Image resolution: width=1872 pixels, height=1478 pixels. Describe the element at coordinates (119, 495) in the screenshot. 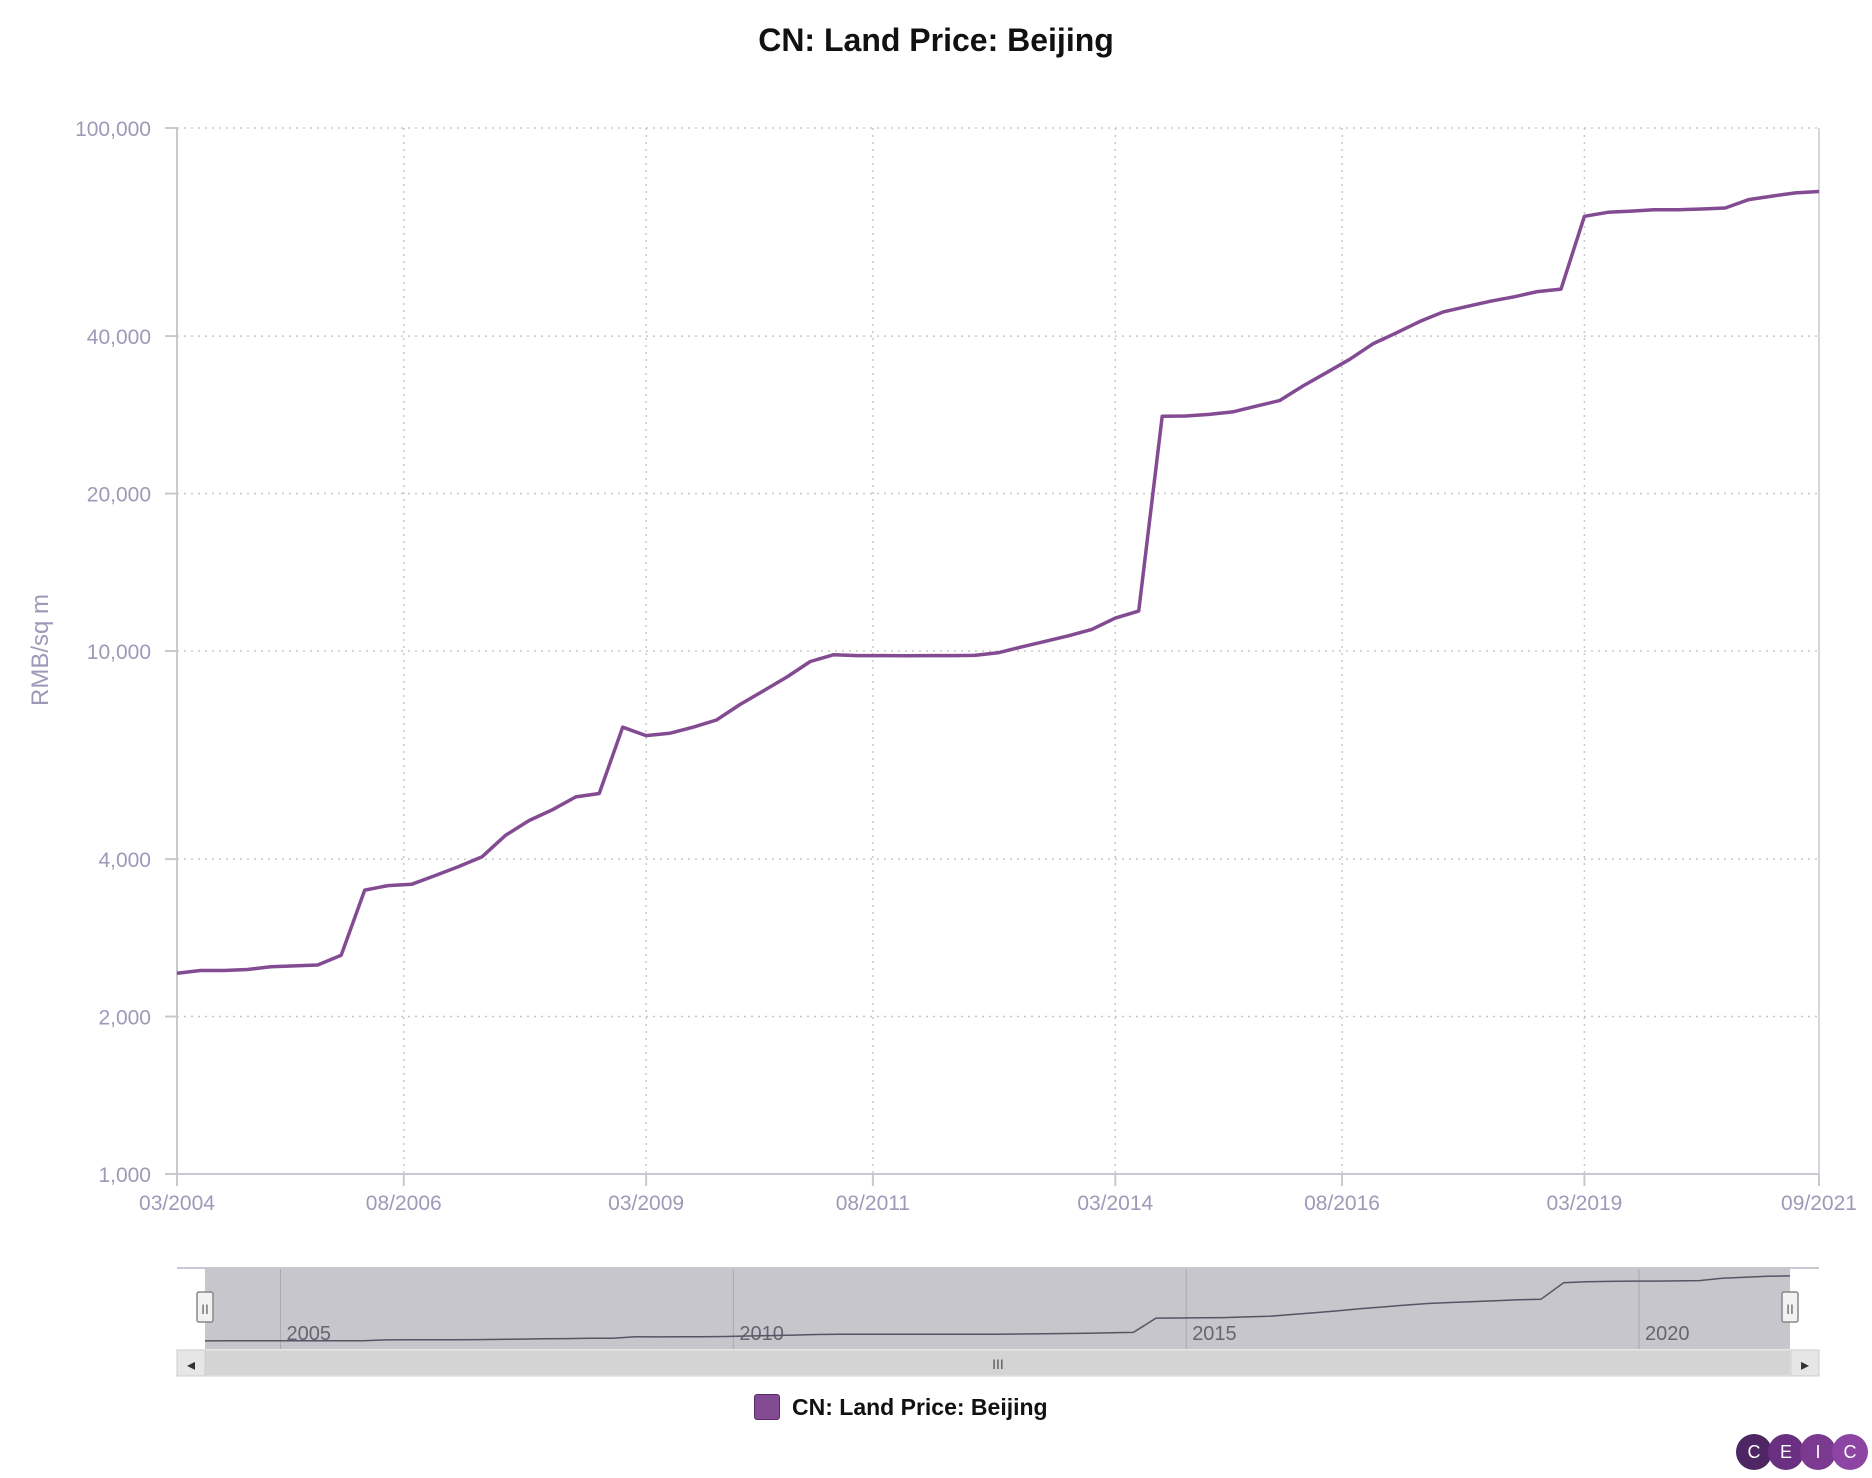

I see `y-tick-label: 20,000` at that location.